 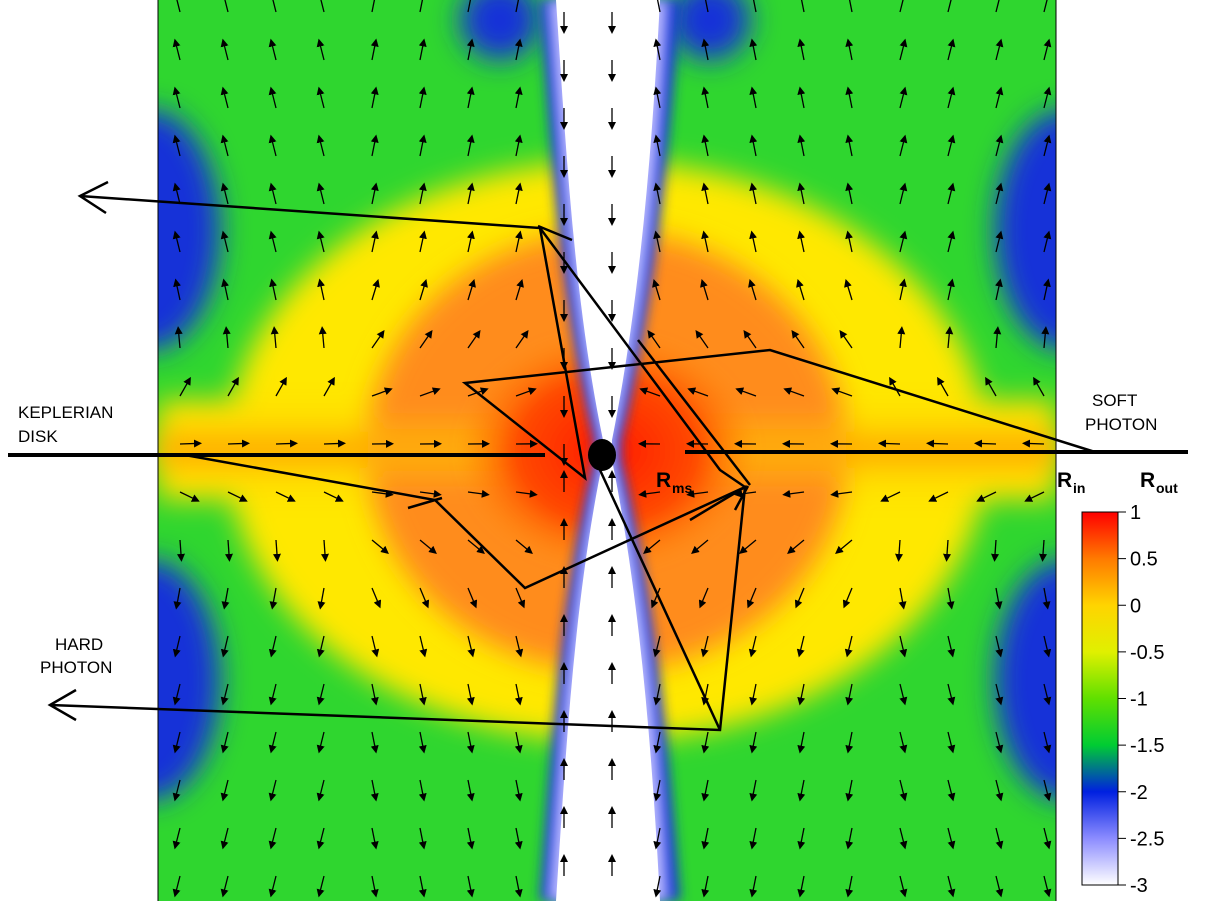 What do you see at coordinates (1079, 488) in the screenshot?
I see `r-in-sub: in` at bounding box center [1079, 488].